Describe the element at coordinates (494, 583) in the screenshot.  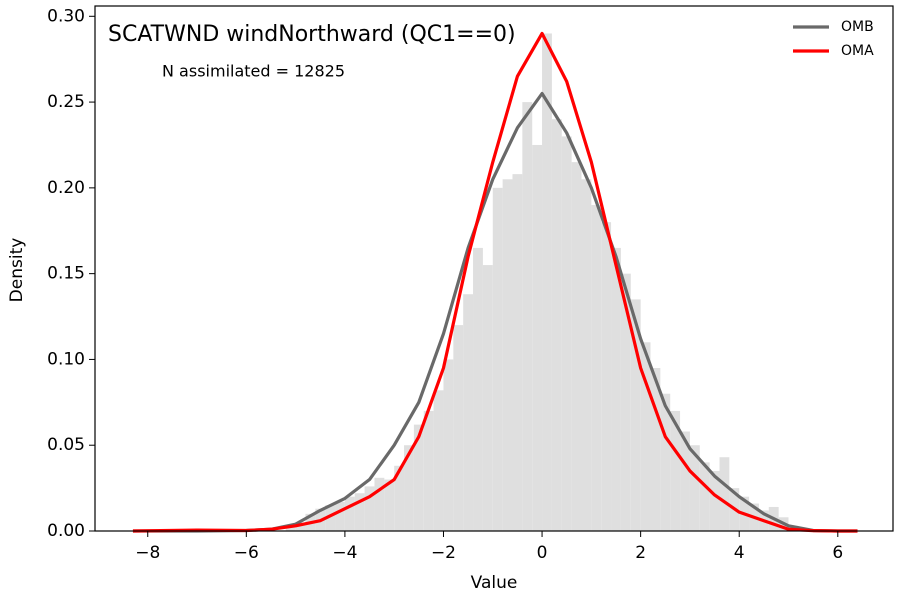
I see `x-axis-label: Value` at that location.